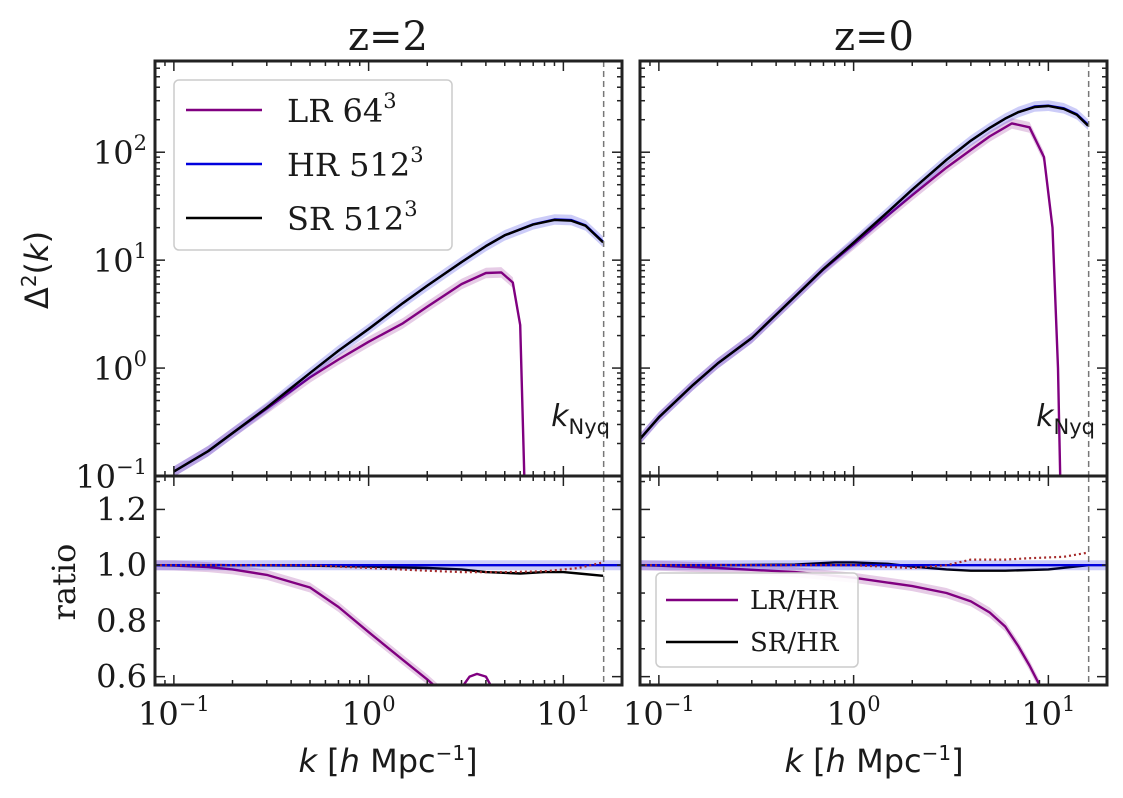 The image size is (1123, 798). What do you see at coordinates (121, 621) in the screenshot?
I see `y-tick-label: 0.8` at bounding box center [121, 621].